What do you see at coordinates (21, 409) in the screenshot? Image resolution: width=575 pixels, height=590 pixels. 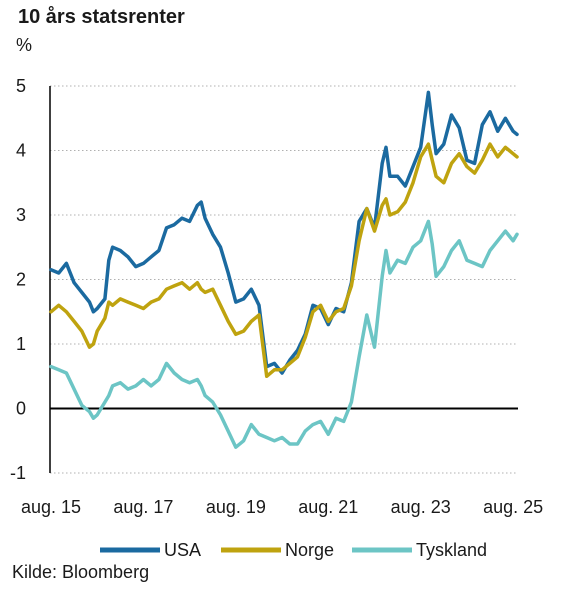 I see `y-tick-label: 0` at bounding box center [21, 409].